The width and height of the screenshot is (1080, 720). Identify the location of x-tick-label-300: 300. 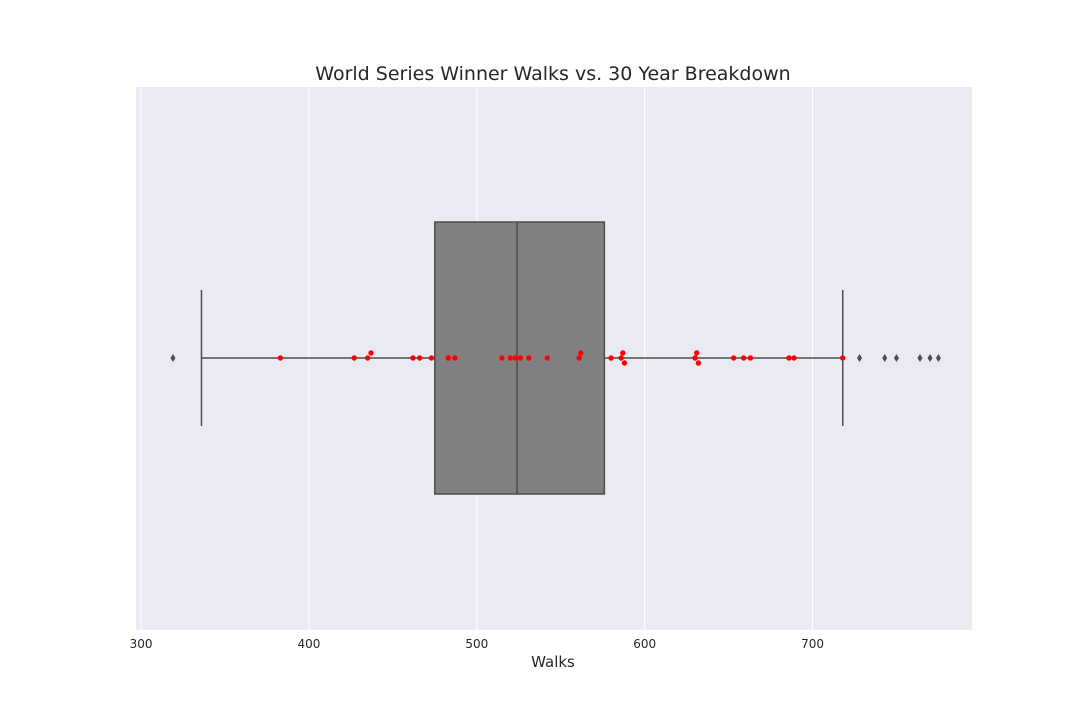
(141, 644).